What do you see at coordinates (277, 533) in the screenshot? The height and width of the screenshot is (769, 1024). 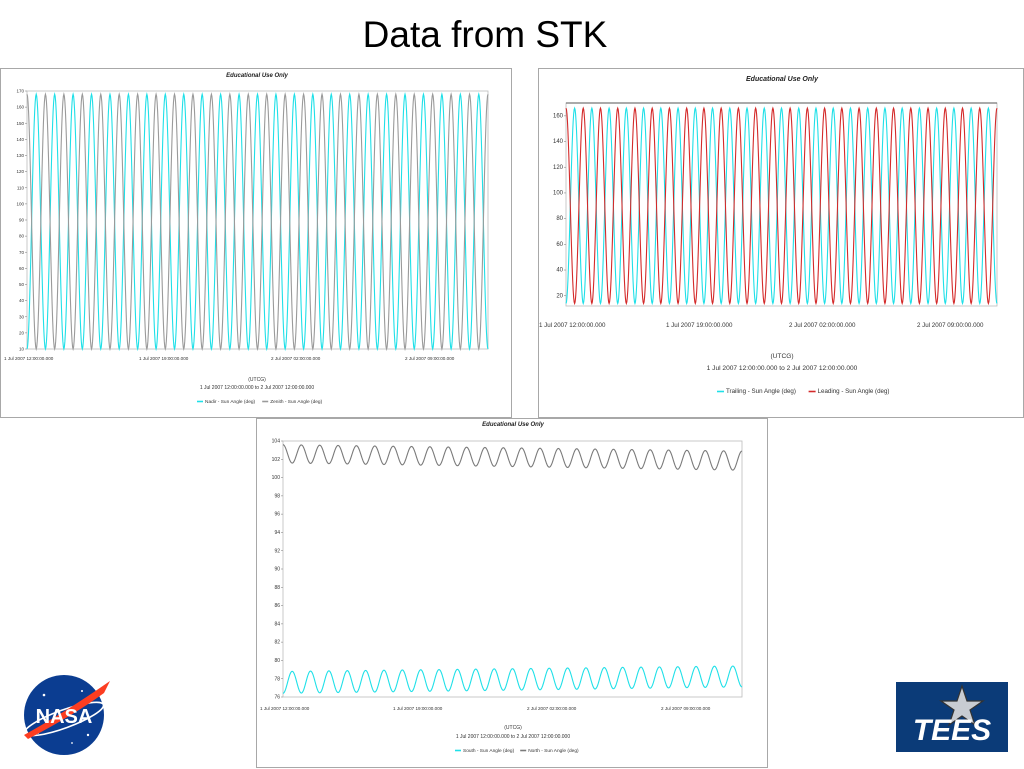 I see `y-tick-label: 94` at bounding box center [277, 533].